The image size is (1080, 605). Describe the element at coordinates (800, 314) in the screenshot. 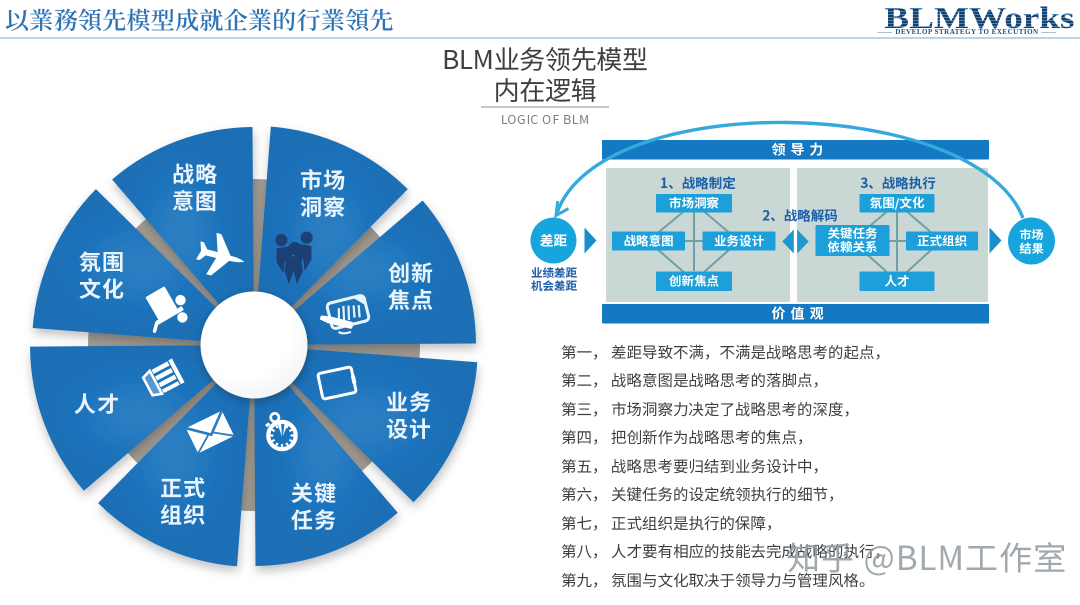

I see `svg-text: 价值观` at that location.